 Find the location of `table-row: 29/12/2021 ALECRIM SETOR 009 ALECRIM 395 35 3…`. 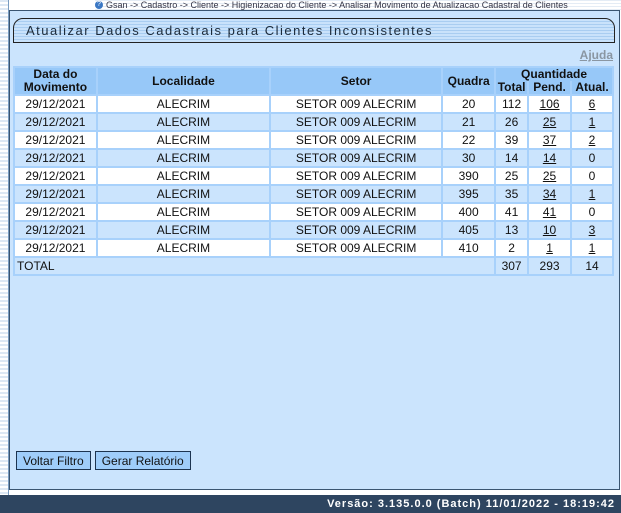

table-row: 29/12/2021 ALECRIM SETOR 009 ALECRIM 395 35 3… is located at coordinates (313, 194).